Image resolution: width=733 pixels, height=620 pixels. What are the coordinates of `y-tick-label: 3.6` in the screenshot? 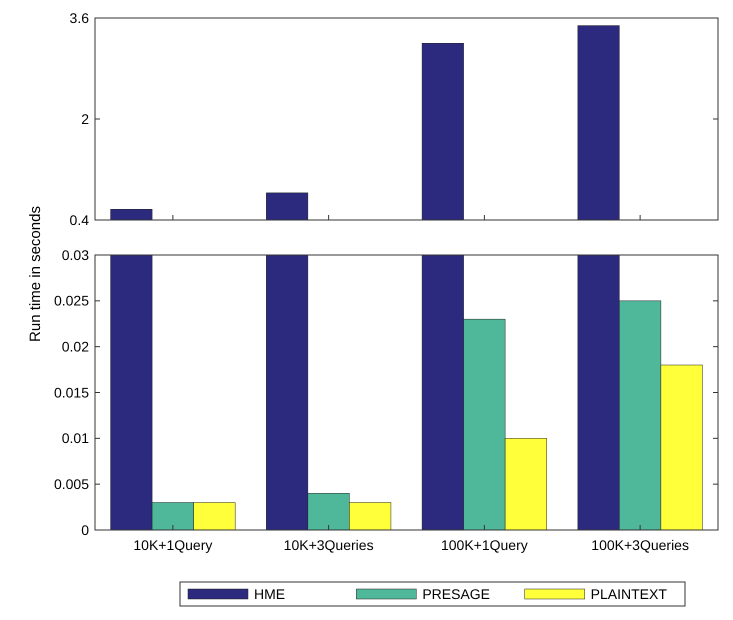 It's located at (80, 18).